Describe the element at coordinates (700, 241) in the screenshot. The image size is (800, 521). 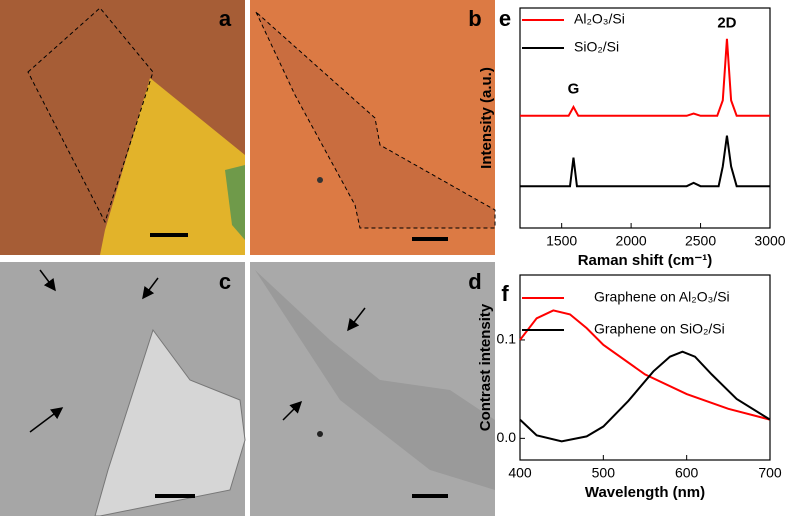
I see `x-tick-label: 2500` at that location.